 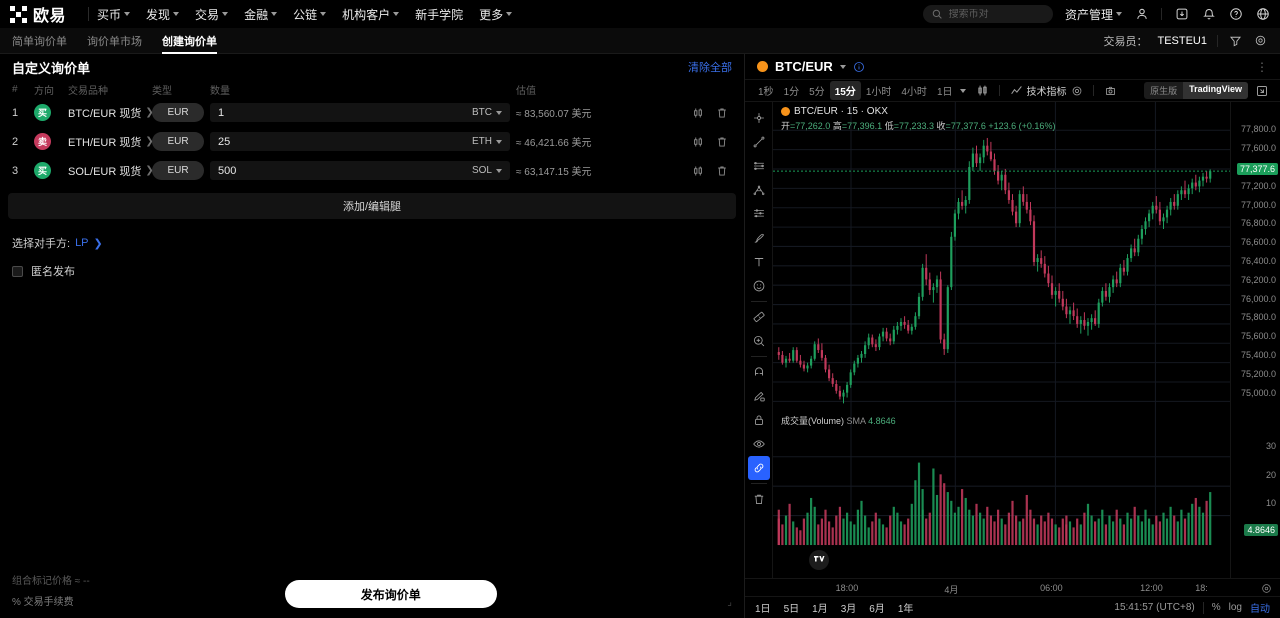 What do you see at coordinates (982, 90) in the screenshot?
I see `chart-type-icon` at bounding box center [982, 90].